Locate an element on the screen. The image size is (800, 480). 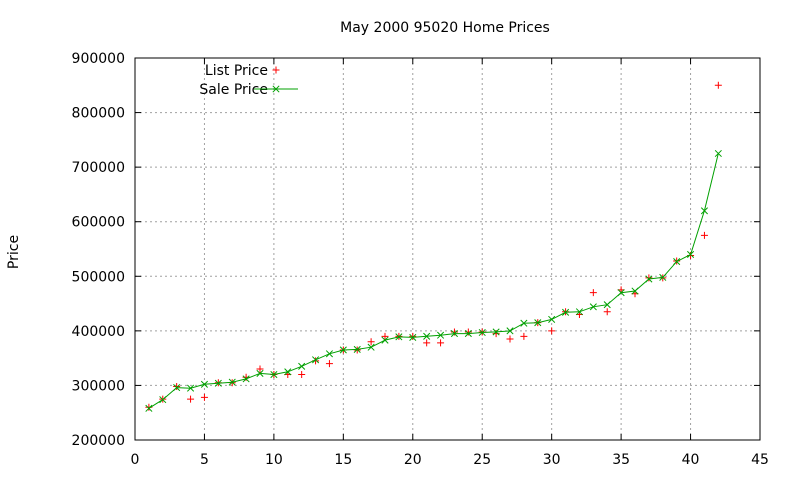
x-tick-label: 30 is located at coordinates (552, 460).